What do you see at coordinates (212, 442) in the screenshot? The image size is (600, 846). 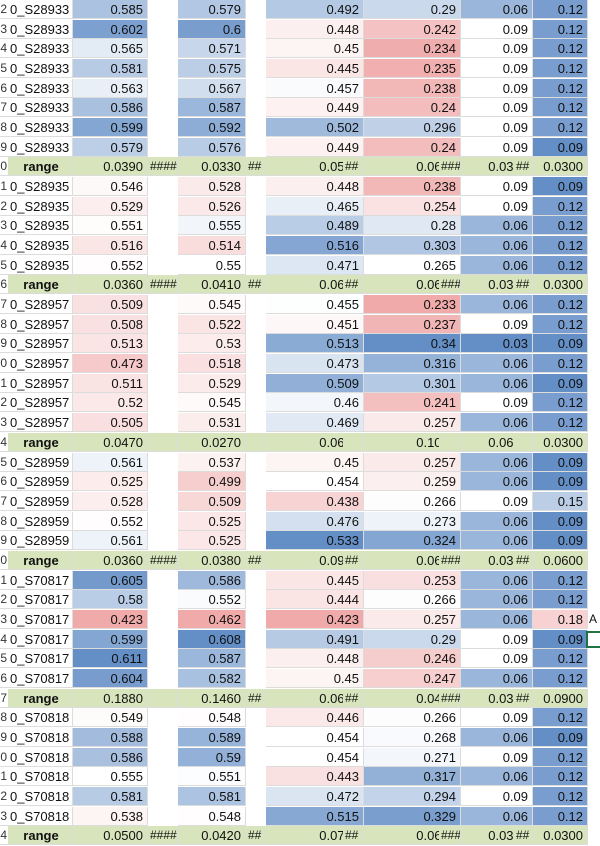 I see `value-cell: 0.0270` at bounding box center [212, 442].